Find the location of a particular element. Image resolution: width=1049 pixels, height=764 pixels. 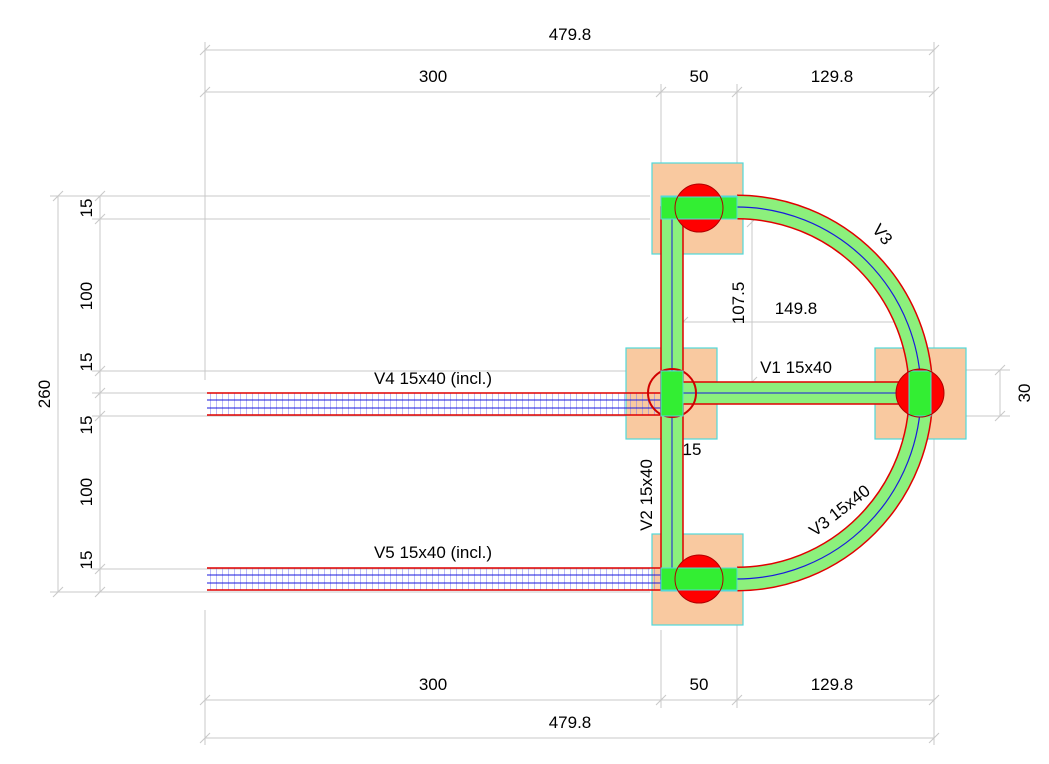

column-middle is located at coordinates (672, 393).